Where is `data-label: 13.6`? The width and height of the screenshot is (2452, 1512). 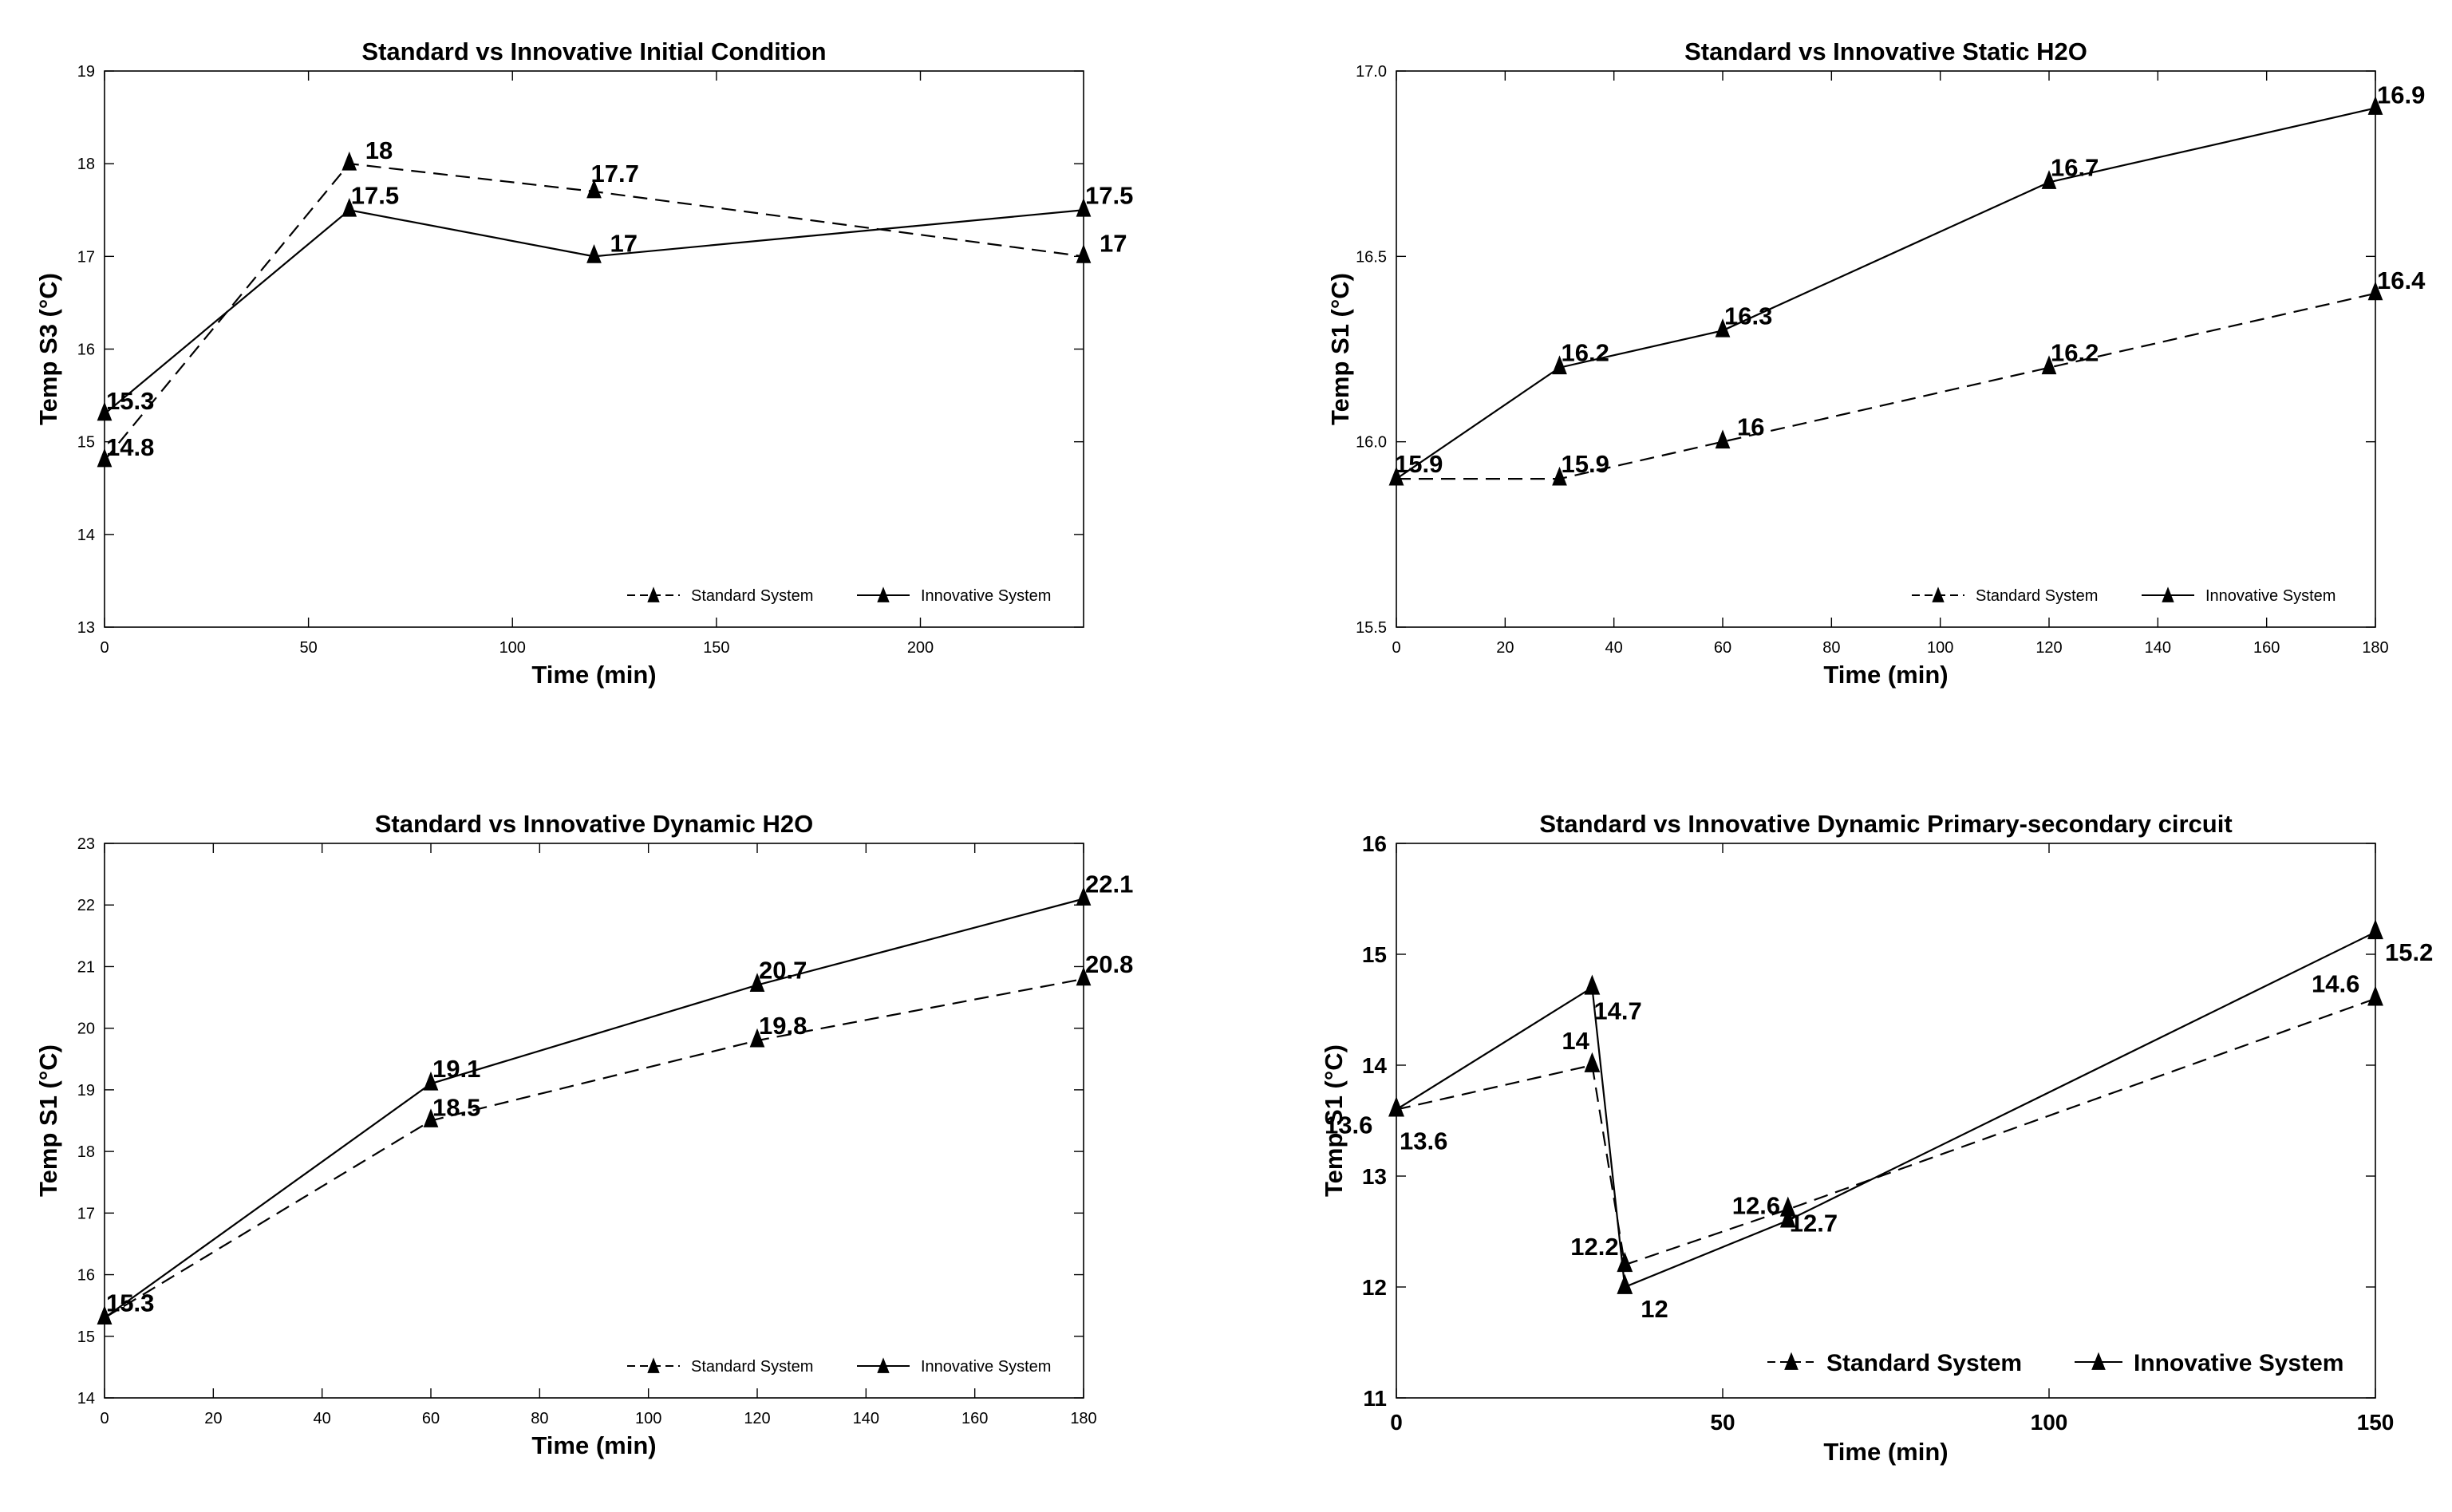 data-label: 13.6 is located at coordinates (1349, 1125).